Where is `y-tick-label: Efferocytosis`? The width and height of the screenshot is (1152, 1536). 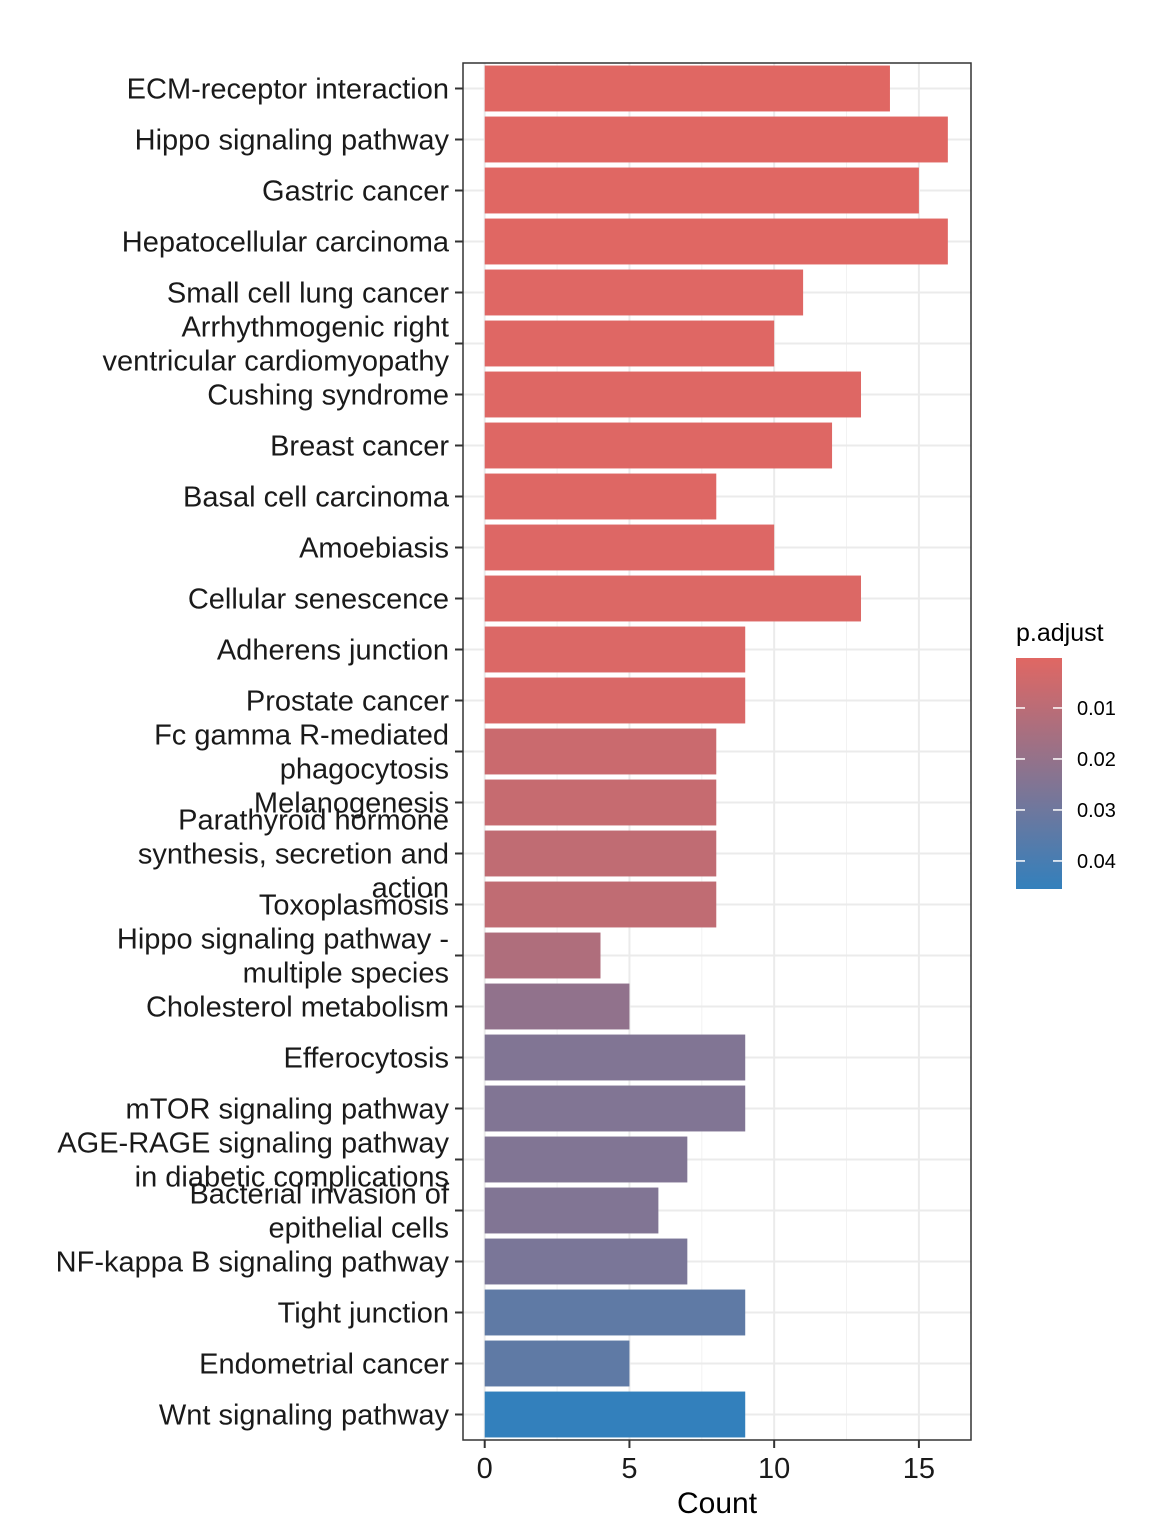
y-tick-label: Efferocytosis is located at coordinates (366, 1059).